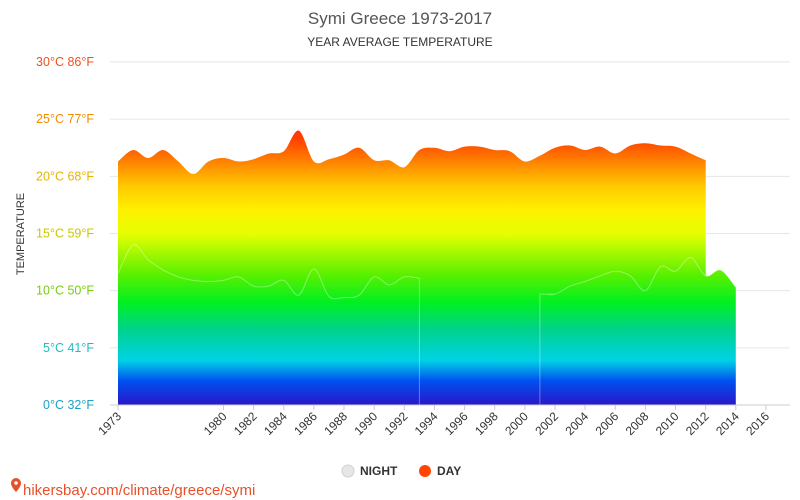  I want to click on x-tick-label: 2012, so click(697, 423).